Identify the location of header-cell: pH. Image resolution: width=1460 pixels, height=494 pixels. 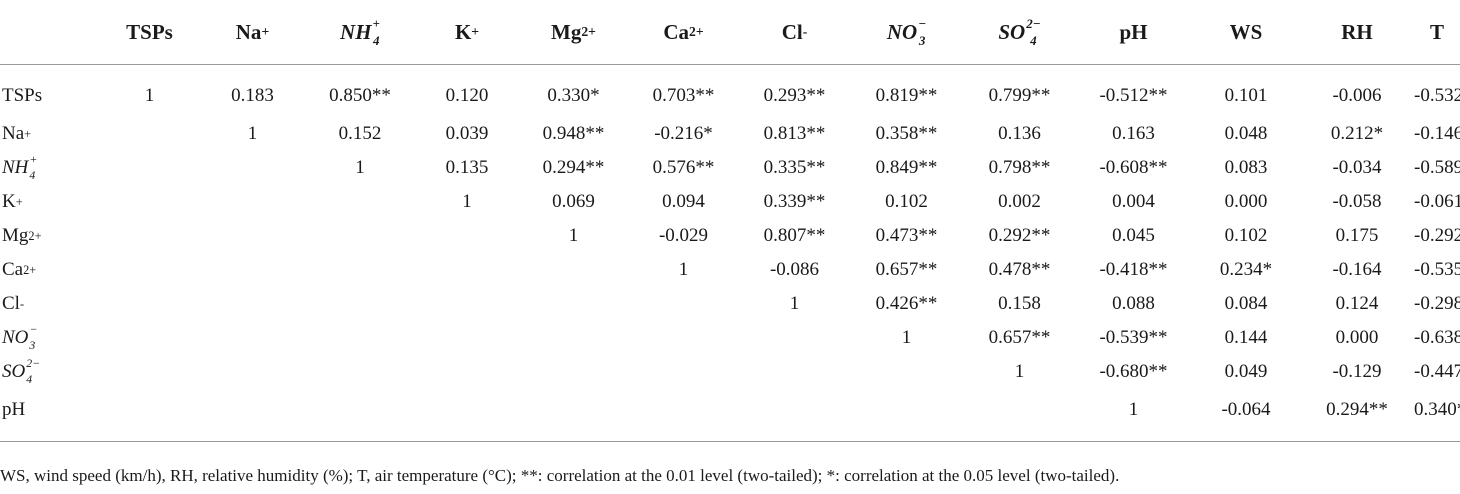
(1133, 32).